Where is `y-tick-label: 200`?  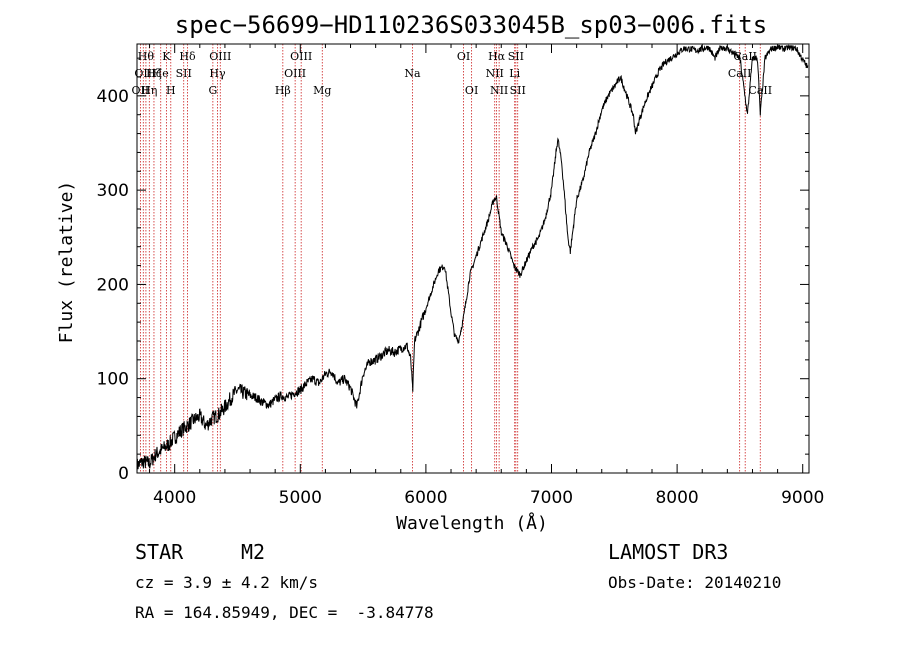 y-tick-label: 200 is located at coordinates (113, 285).